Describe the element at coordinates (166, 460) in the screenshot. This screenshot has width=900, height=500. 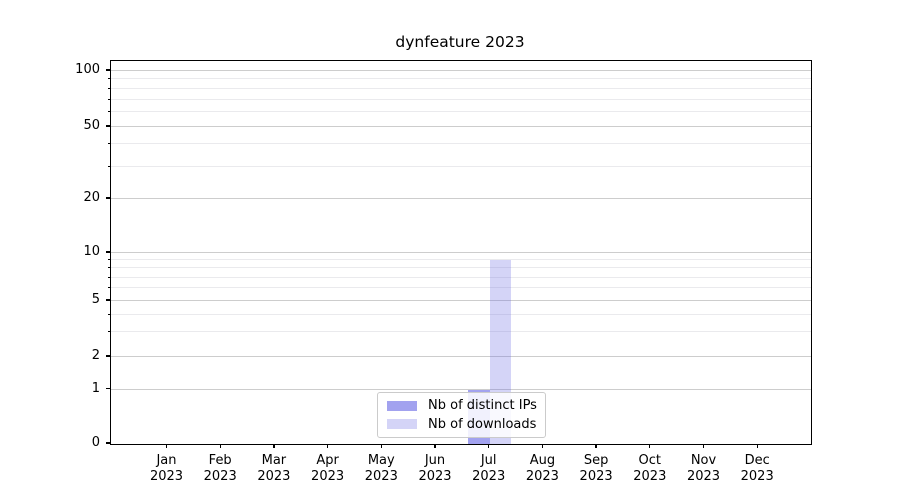
I see `x-tick-month: Jan` at that location.